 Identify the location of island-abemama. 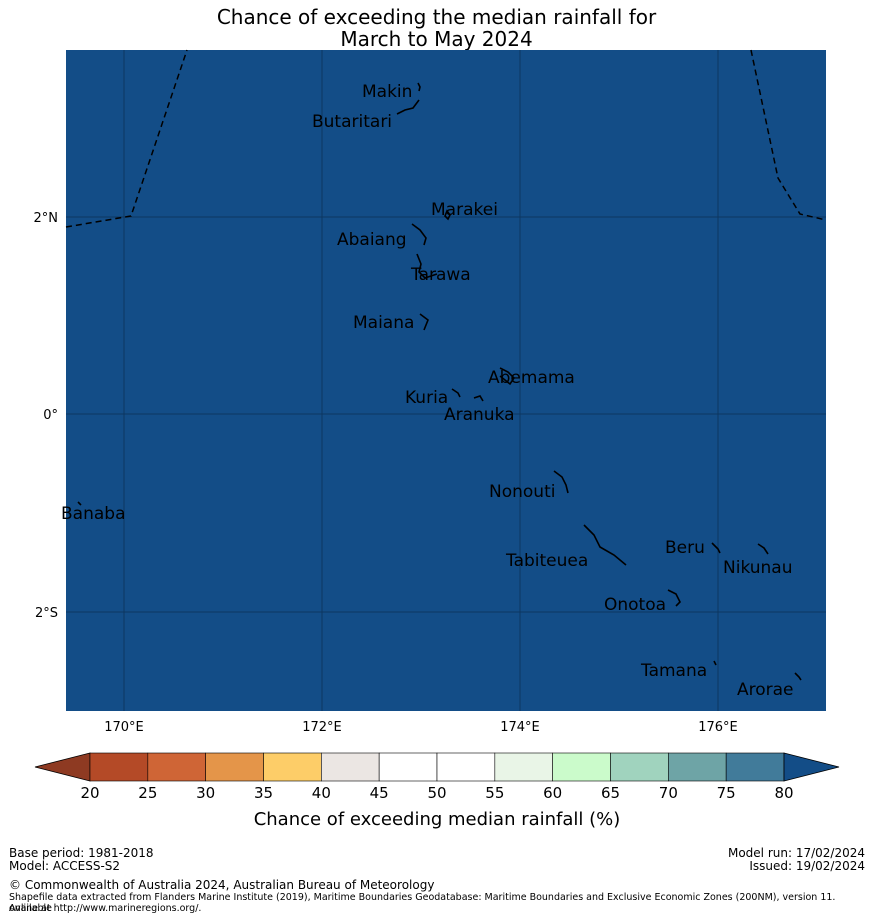
(507, 376).